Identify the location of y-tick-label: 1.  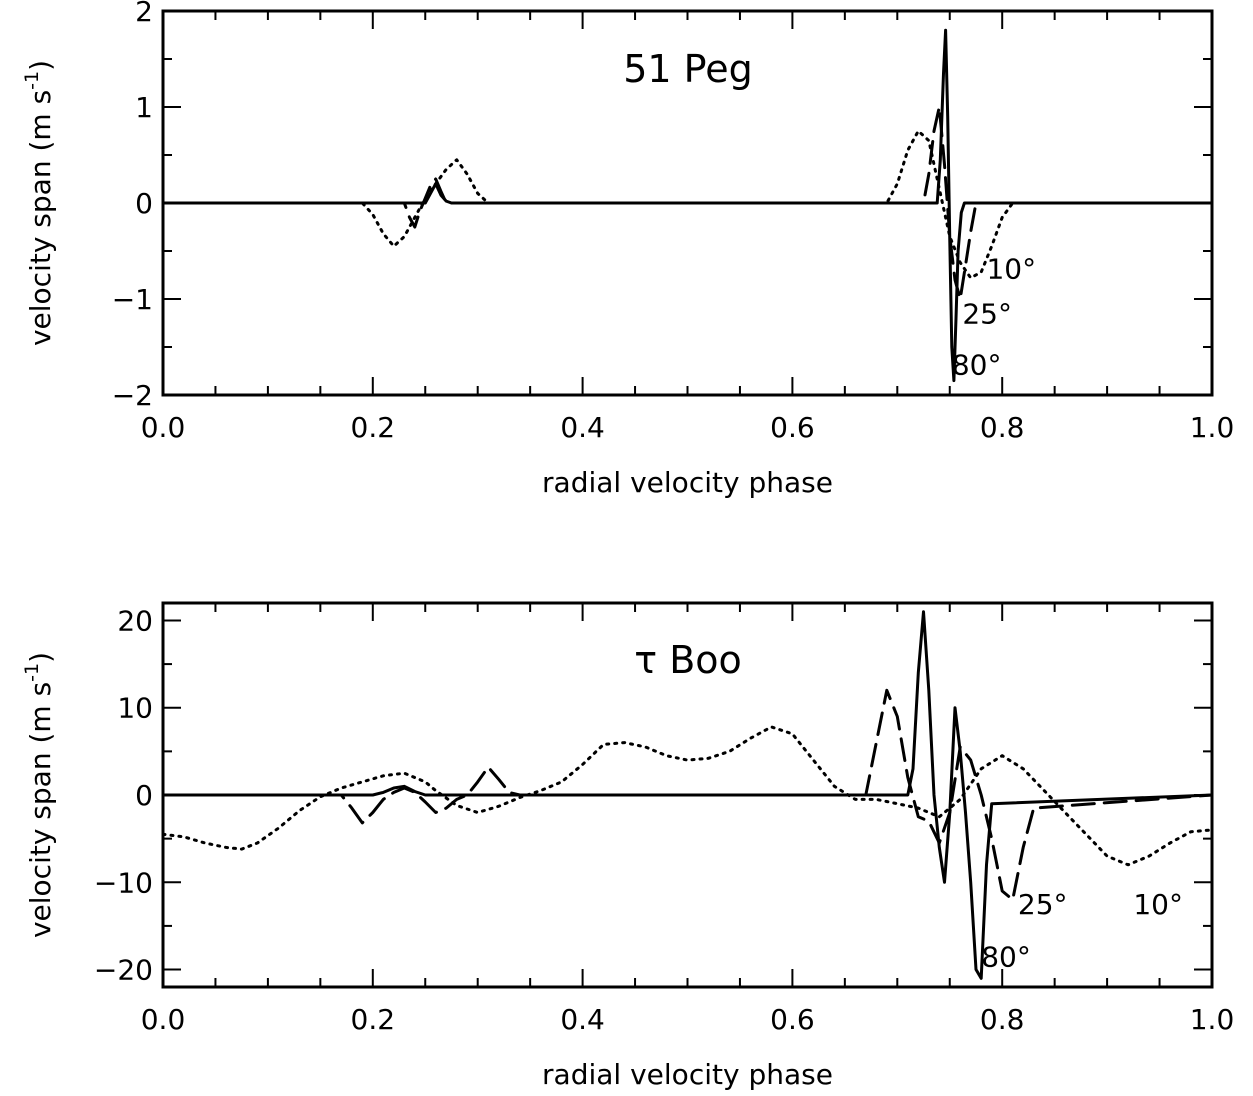
(144, 107).